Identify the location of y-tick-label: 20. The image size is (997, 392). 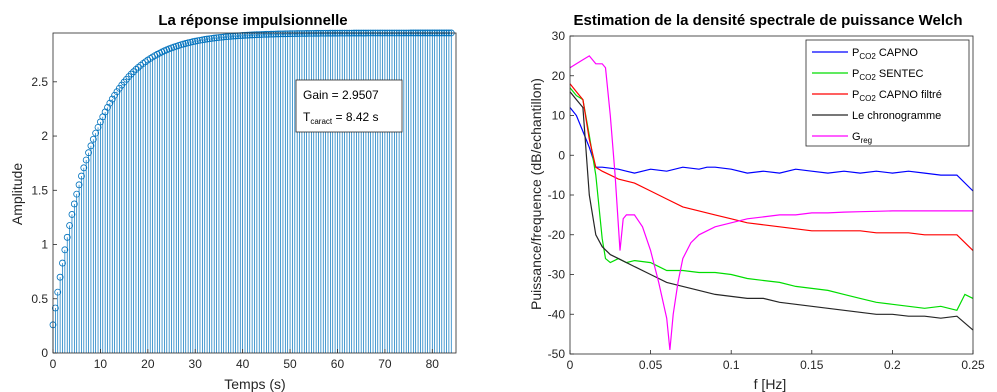
(559, 76).